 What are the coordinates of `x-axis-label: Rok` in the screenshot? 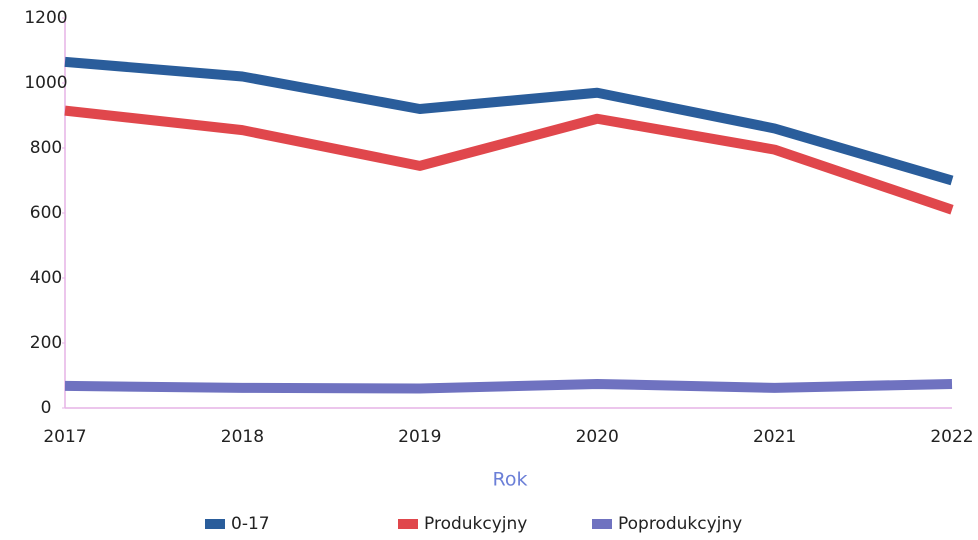 It's located at (510, 480).